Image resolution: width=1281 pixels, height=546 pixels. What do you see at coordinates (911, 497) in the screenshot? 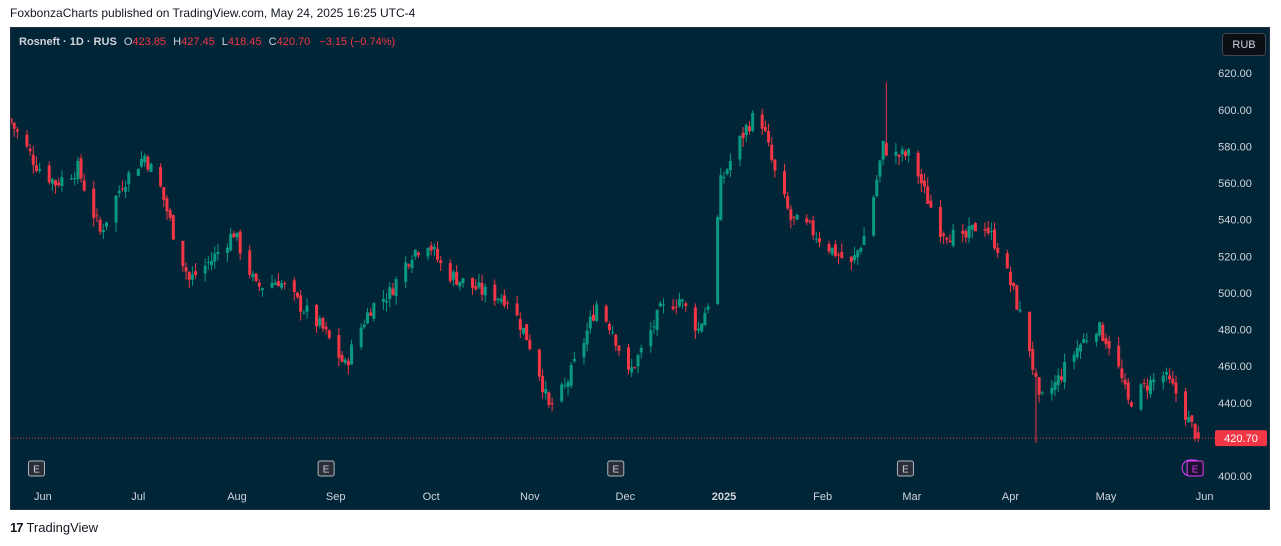
I see `x-tick-label: Mar` at bounding box center [911, 497].